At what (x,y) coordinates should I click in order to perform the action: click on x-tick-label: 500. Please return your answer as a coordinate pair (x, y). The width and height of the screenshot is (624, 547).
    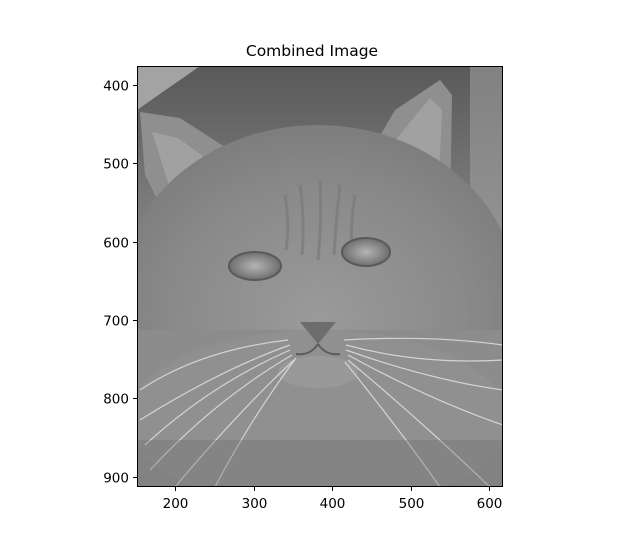
    Looking at the image, I should click on (412, 504).